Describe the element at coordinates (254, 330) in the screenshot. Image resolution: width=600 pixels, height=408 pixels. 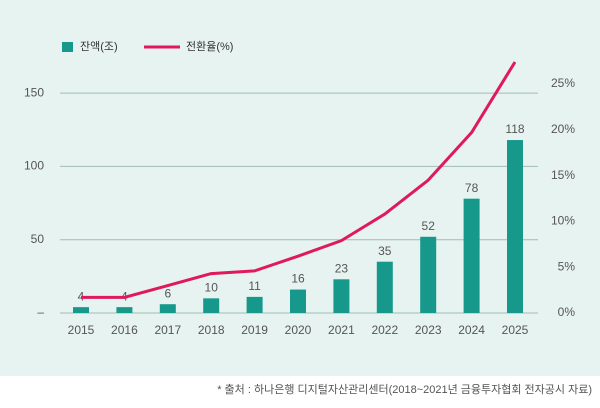
I see `x-tick-label: 2019` at that location.